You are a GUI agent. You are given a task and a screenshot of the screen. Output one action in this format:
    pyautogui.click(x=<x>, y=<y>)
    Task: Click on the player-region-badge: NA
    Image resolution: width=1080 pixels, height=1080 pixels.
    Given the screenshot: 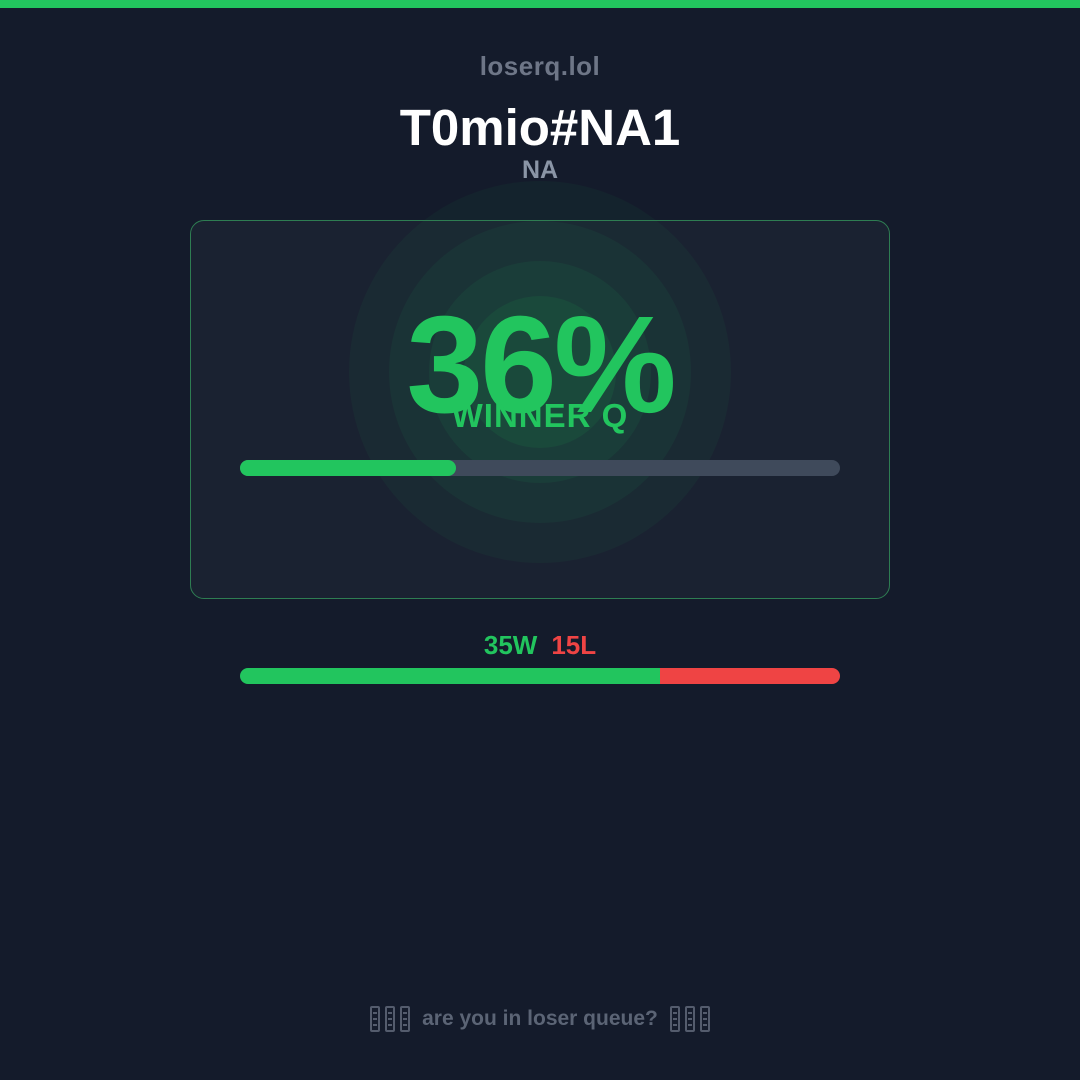 What is the action you would take?
    pyautogui.click(x=540, y=170)
    